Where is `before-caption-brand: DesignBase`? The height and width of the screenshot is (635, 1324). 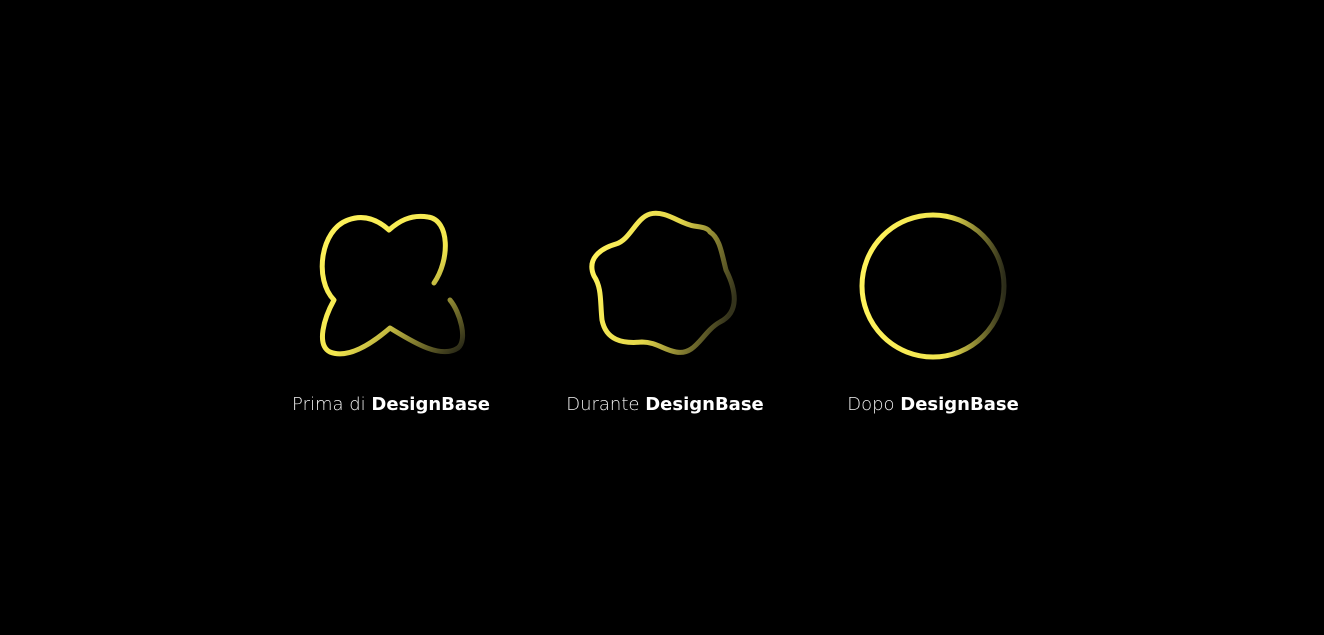
before-caption-brand: DesignBase is located at coordinates (430, 404).